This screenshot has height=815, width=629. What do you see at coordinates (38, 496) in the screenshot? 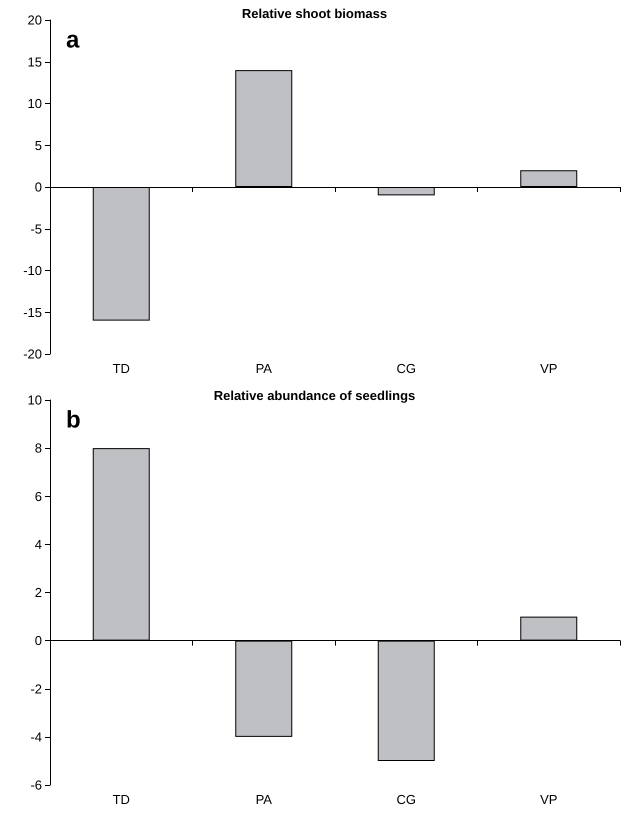
I see `y-tick-label: 6` at bounding box center [38, 496].